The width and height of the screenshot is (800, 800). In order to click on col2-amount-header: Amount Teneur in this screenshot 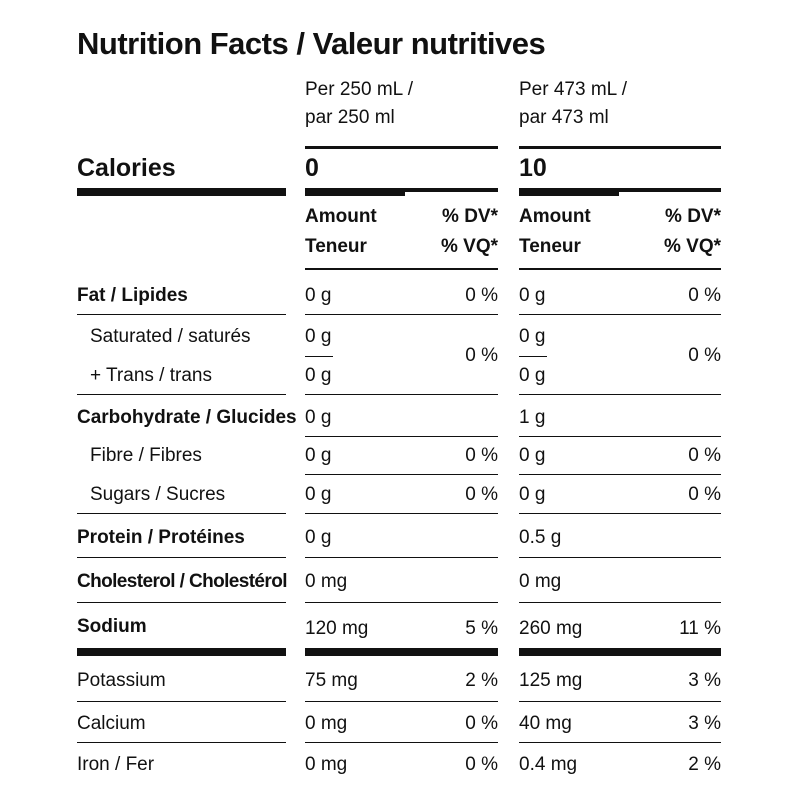, I will do `click(555, 232)`.